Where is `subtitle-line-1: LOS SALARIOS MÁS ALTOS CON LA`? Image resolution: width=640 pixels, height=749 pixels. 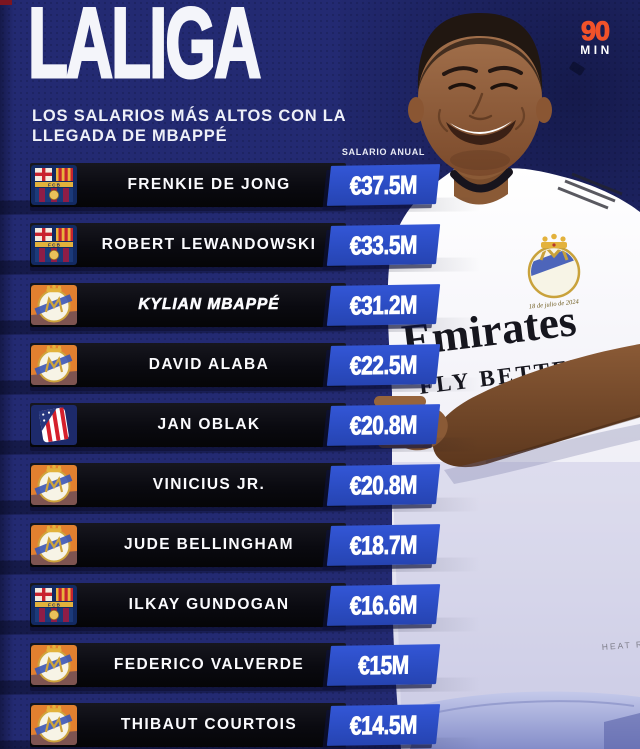 subtitle-line-1: LOS SALARIOS MÁS ALTOS CON LA is located at coordinates (189, 116).